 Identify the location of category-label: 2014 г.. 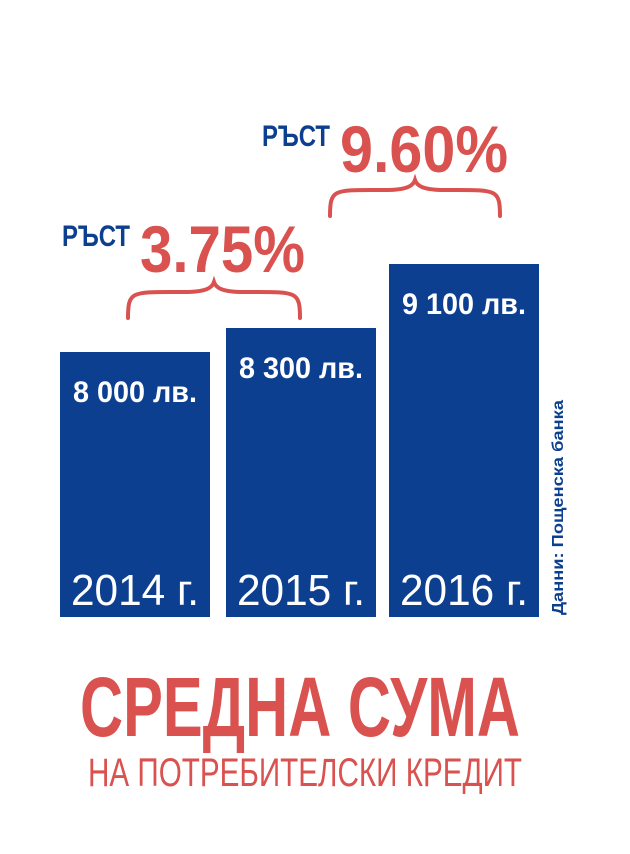
(135, 590).